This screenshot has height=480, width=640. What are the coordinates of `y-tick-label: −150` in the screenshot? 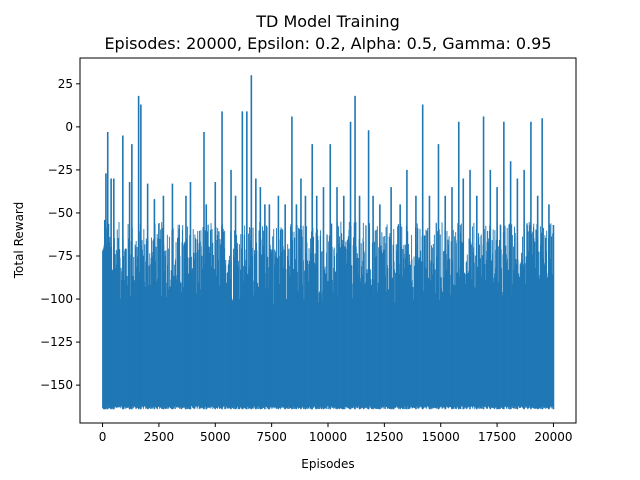 It's located at (56, 385).